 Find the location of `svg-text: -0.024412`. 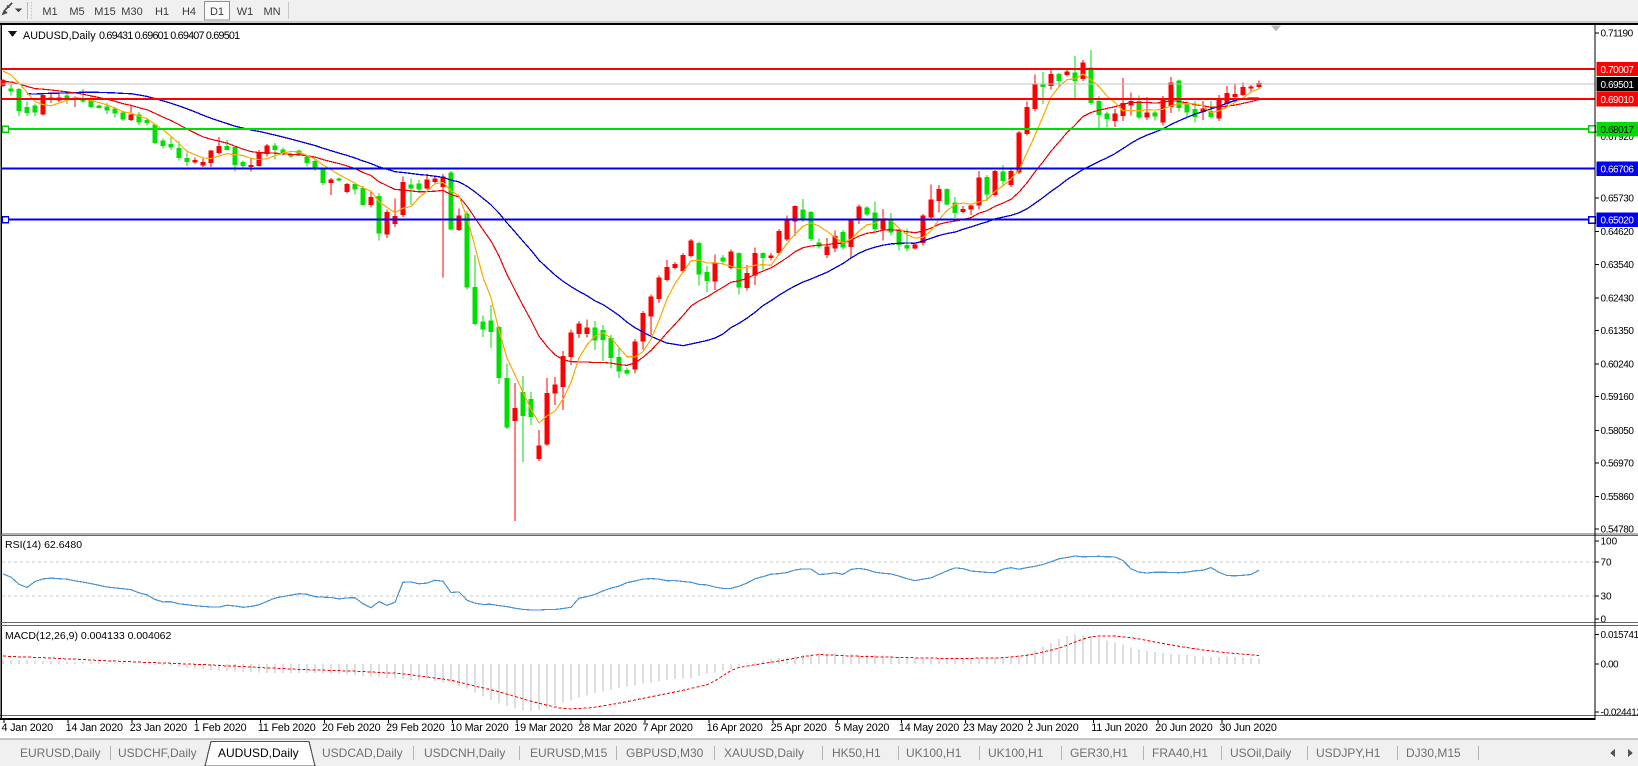

svg-text: -0.024412 is located at coordinates (1619, 713).